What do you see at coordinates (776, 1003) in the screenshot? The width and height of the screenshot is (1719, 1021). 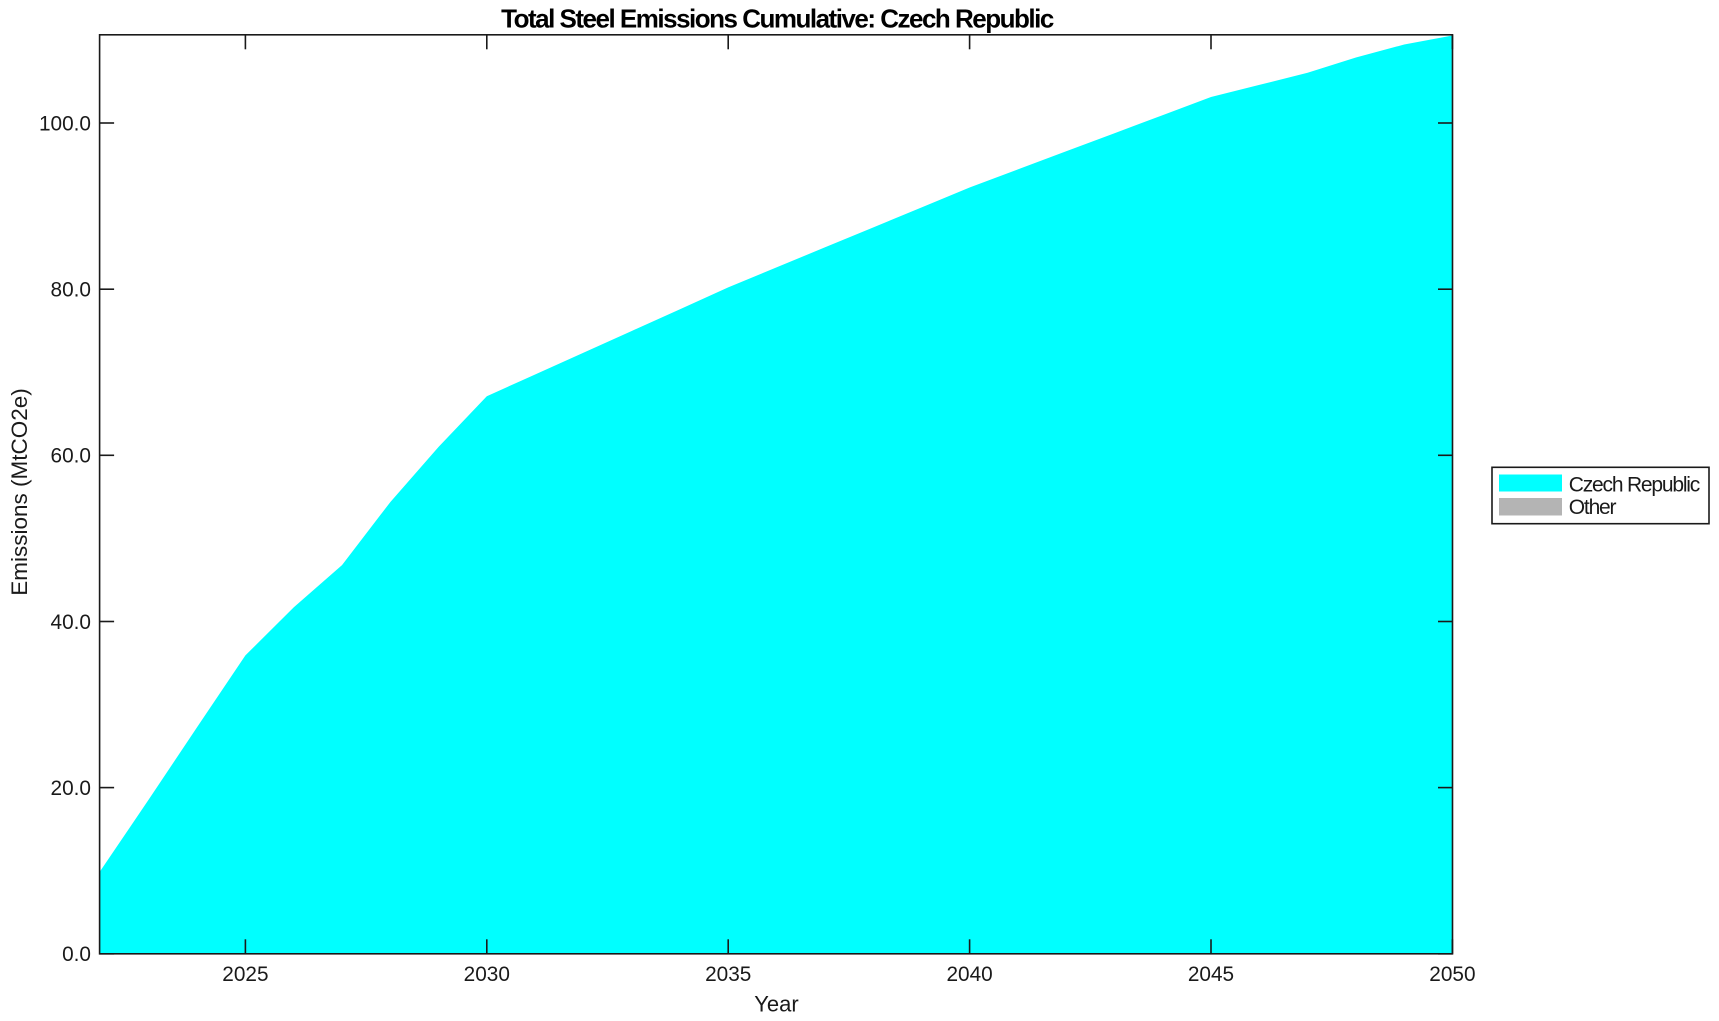 I see `svg-text: Year` at bounding box center [776, 1003].